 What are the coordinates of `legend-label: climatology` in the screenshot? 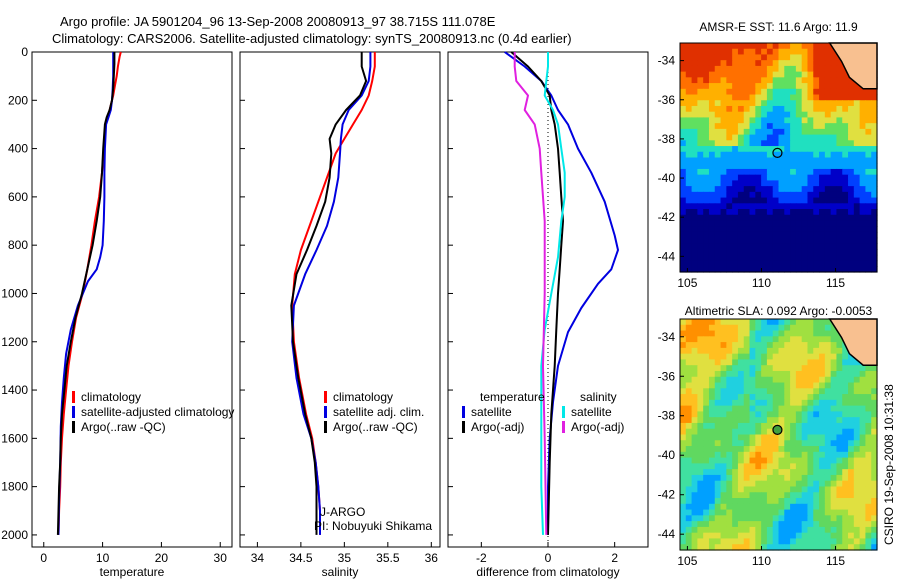 It's located at (363, 397).